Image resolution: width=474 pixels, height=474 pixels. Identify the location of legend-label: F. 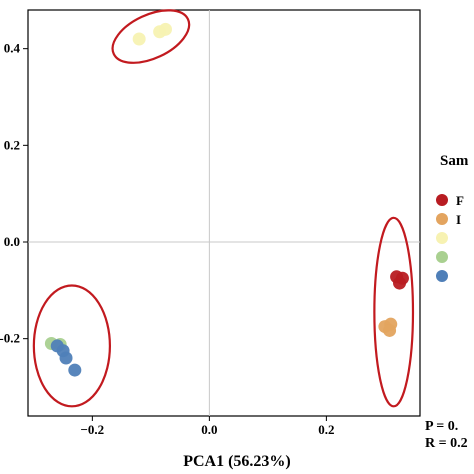
(460, 200).